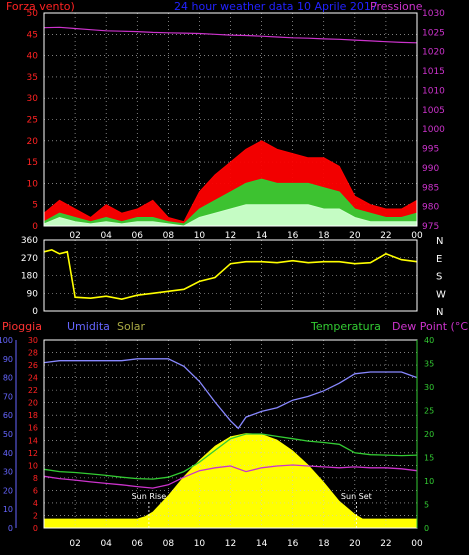 This screenshot has width=469, height=555. Describe the element at coordinates (35, 312) in the screenshot. I see `direction-tick-label: 0` at that location.